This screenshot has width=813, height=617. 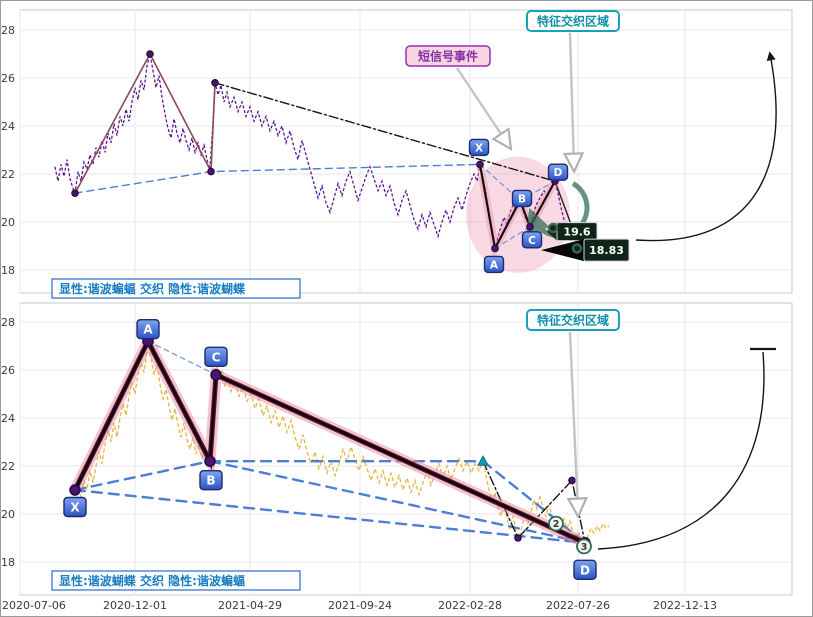 I want to click on step-number: 3, so click(x=584, y=547).